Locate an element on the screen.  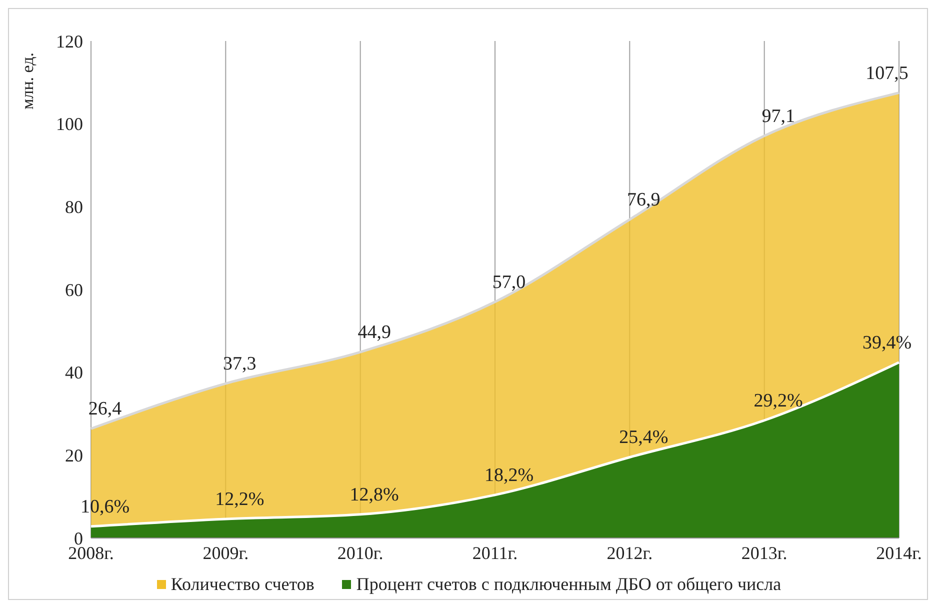
x-tick-label: 2010г. is located at coordinates (360, 552).